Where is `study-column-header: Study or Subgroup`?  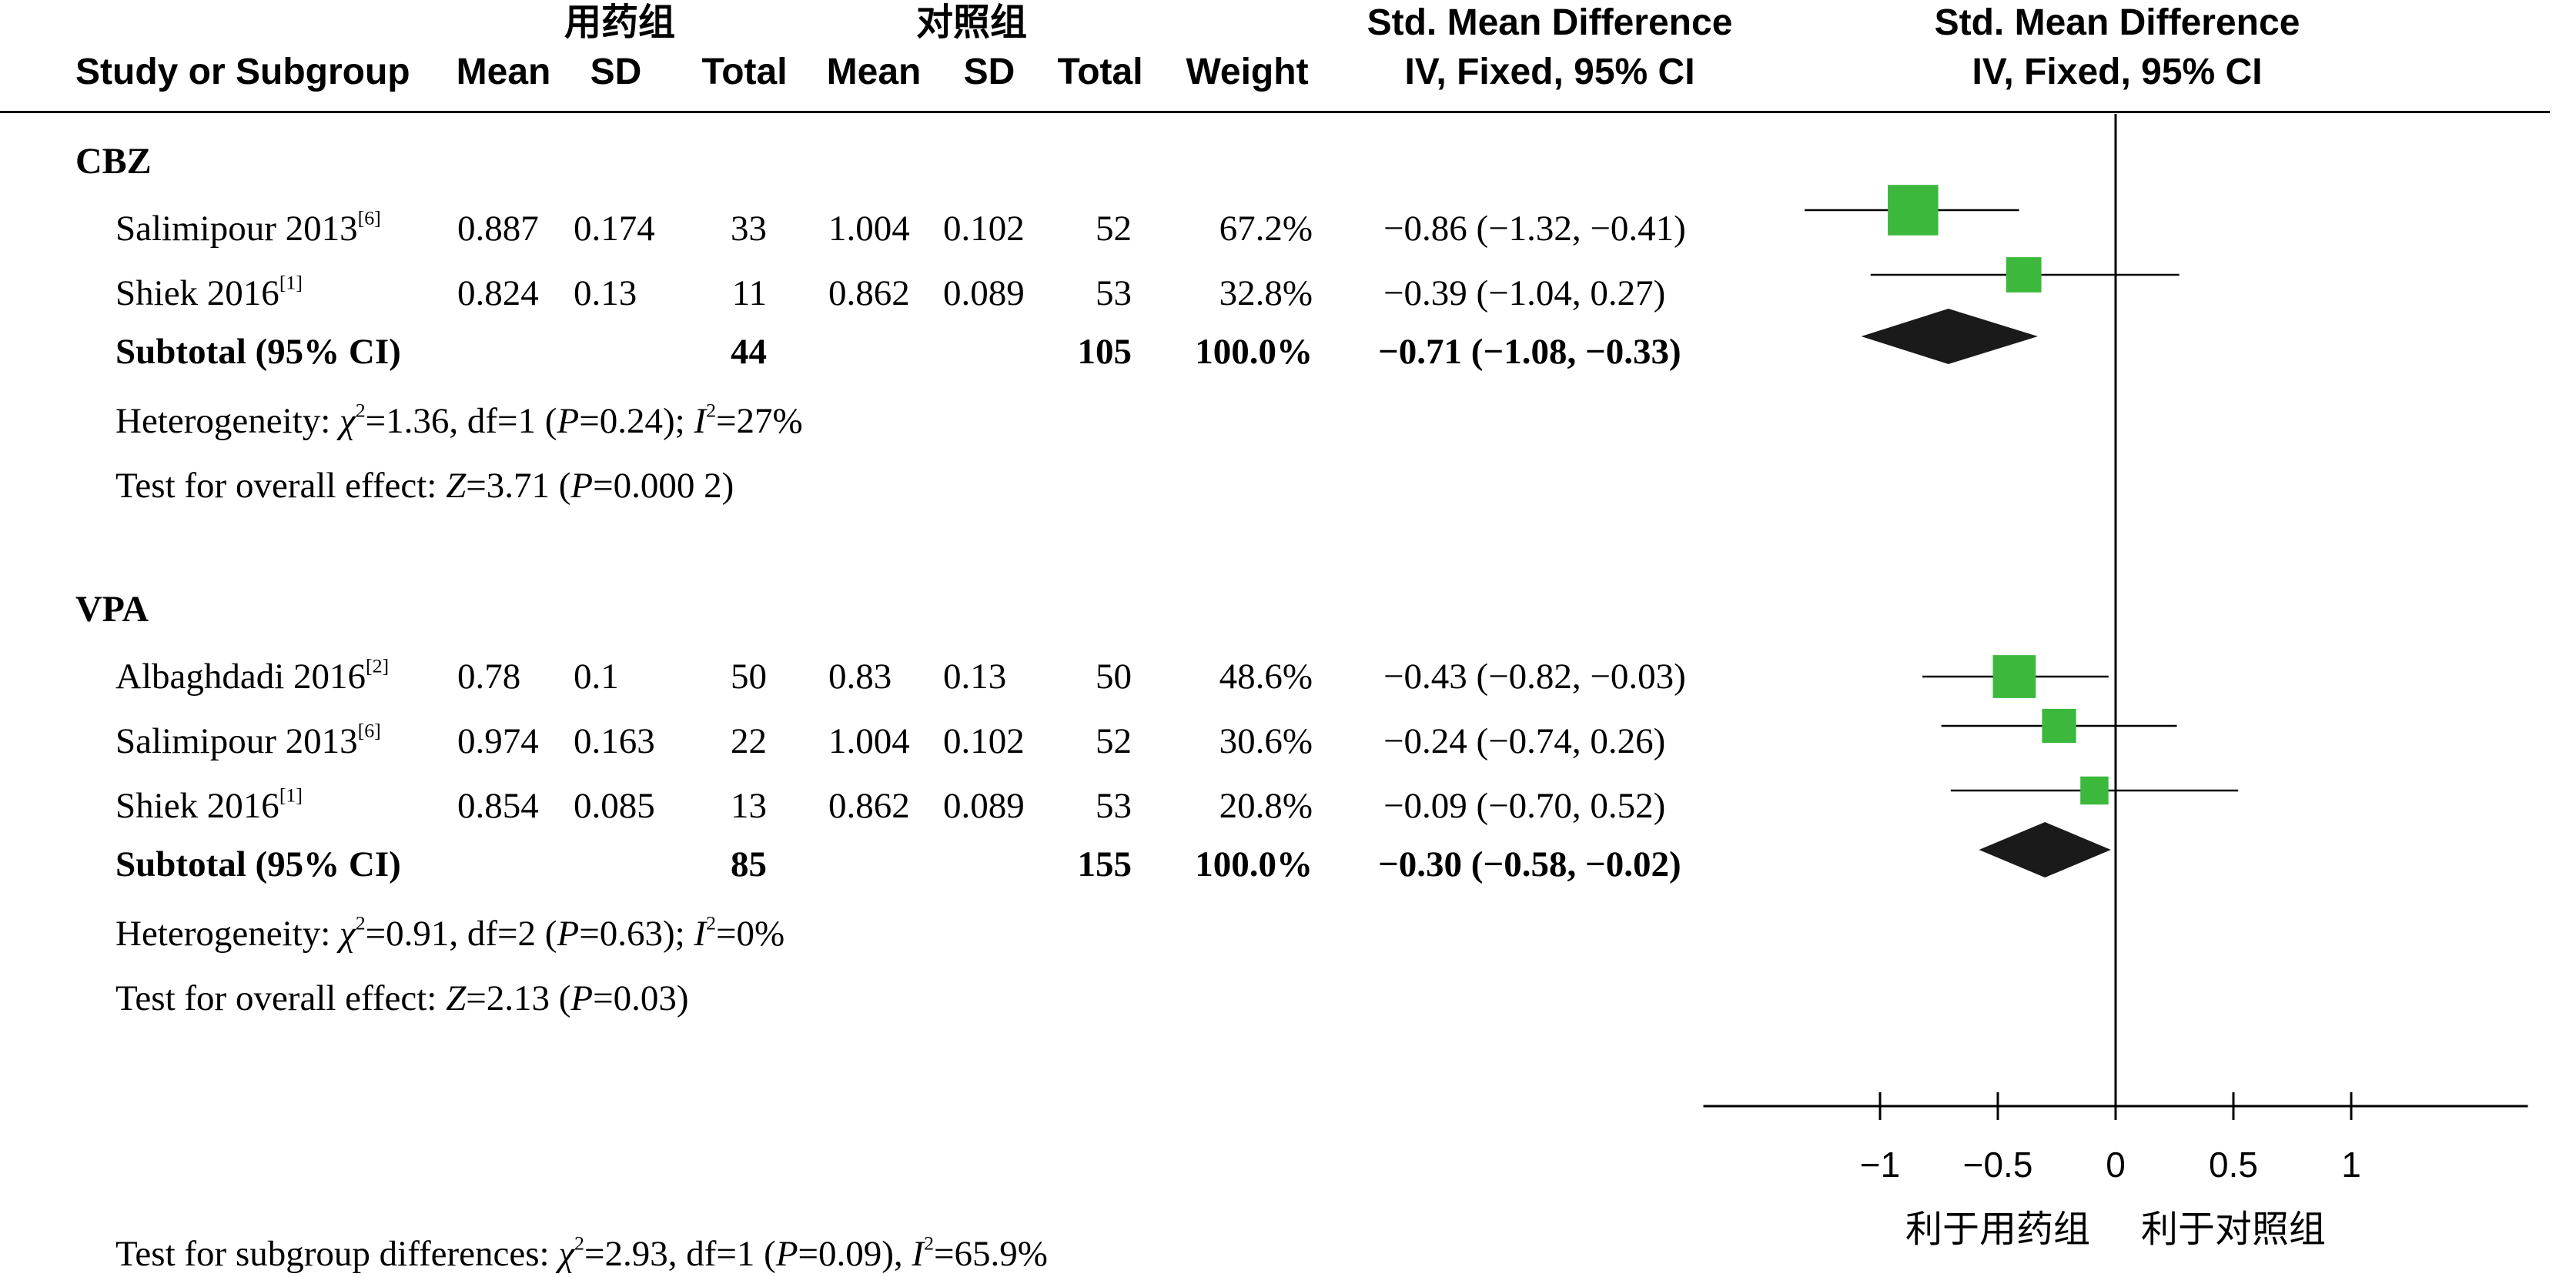 study-column-header: Study or Subgroup is located at coordinates (243, 72).